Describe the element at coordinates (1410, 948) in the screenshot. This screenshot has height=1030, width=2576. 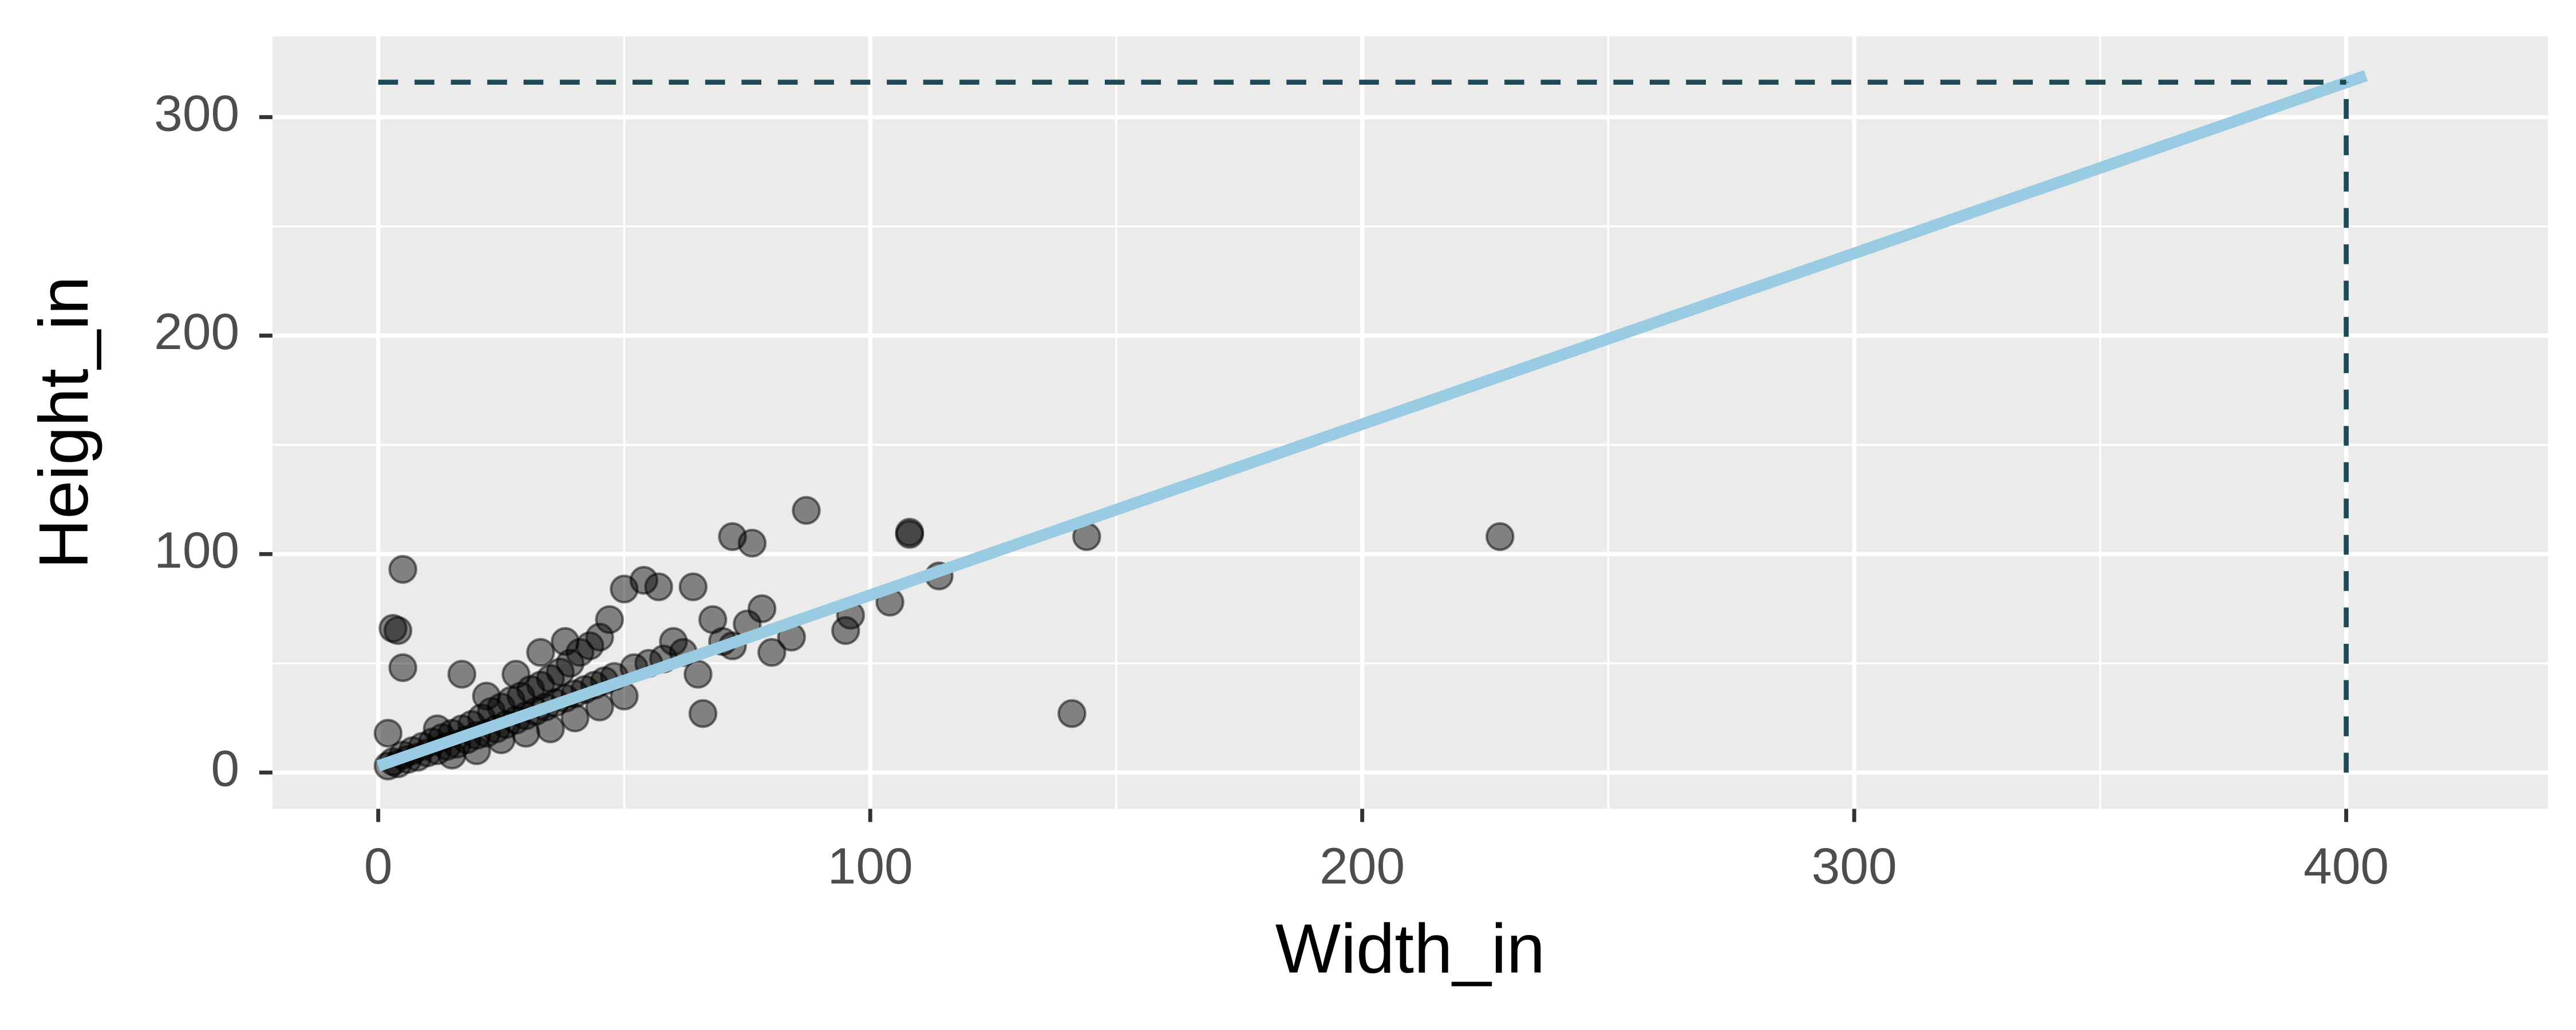
I see `x-axis-title: Width_in` at that location.